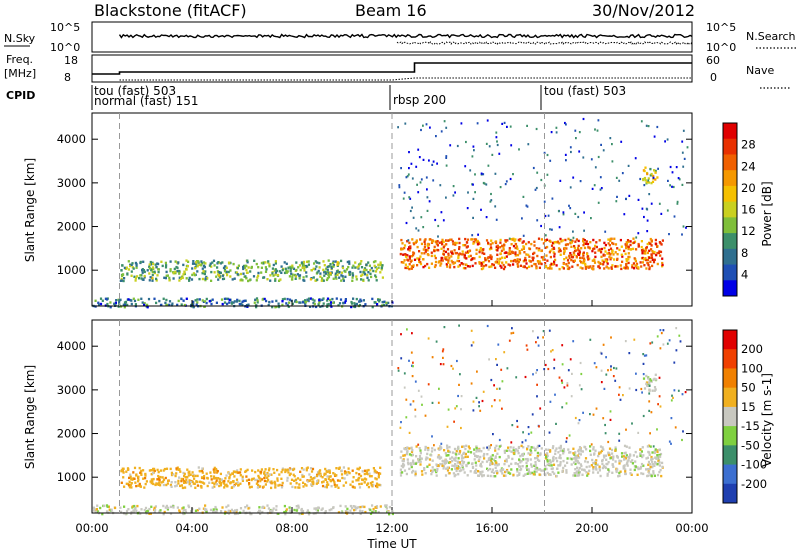  What do you see at coordinates (71, 60) in the screenshot?
I see `freq-tick-high: 18` at bounding box center [71, 60].